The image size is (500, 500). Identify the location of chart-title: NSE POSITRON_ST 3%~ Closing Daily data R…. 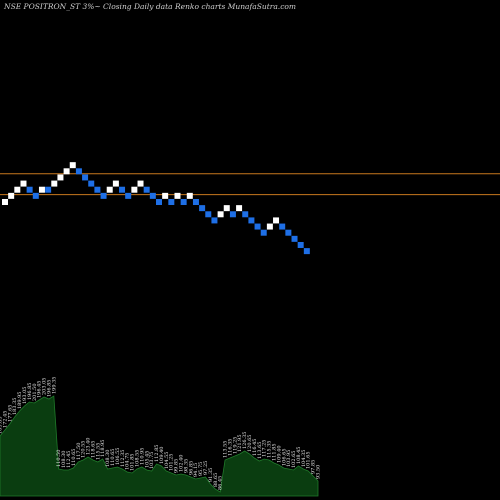
(150, 6).